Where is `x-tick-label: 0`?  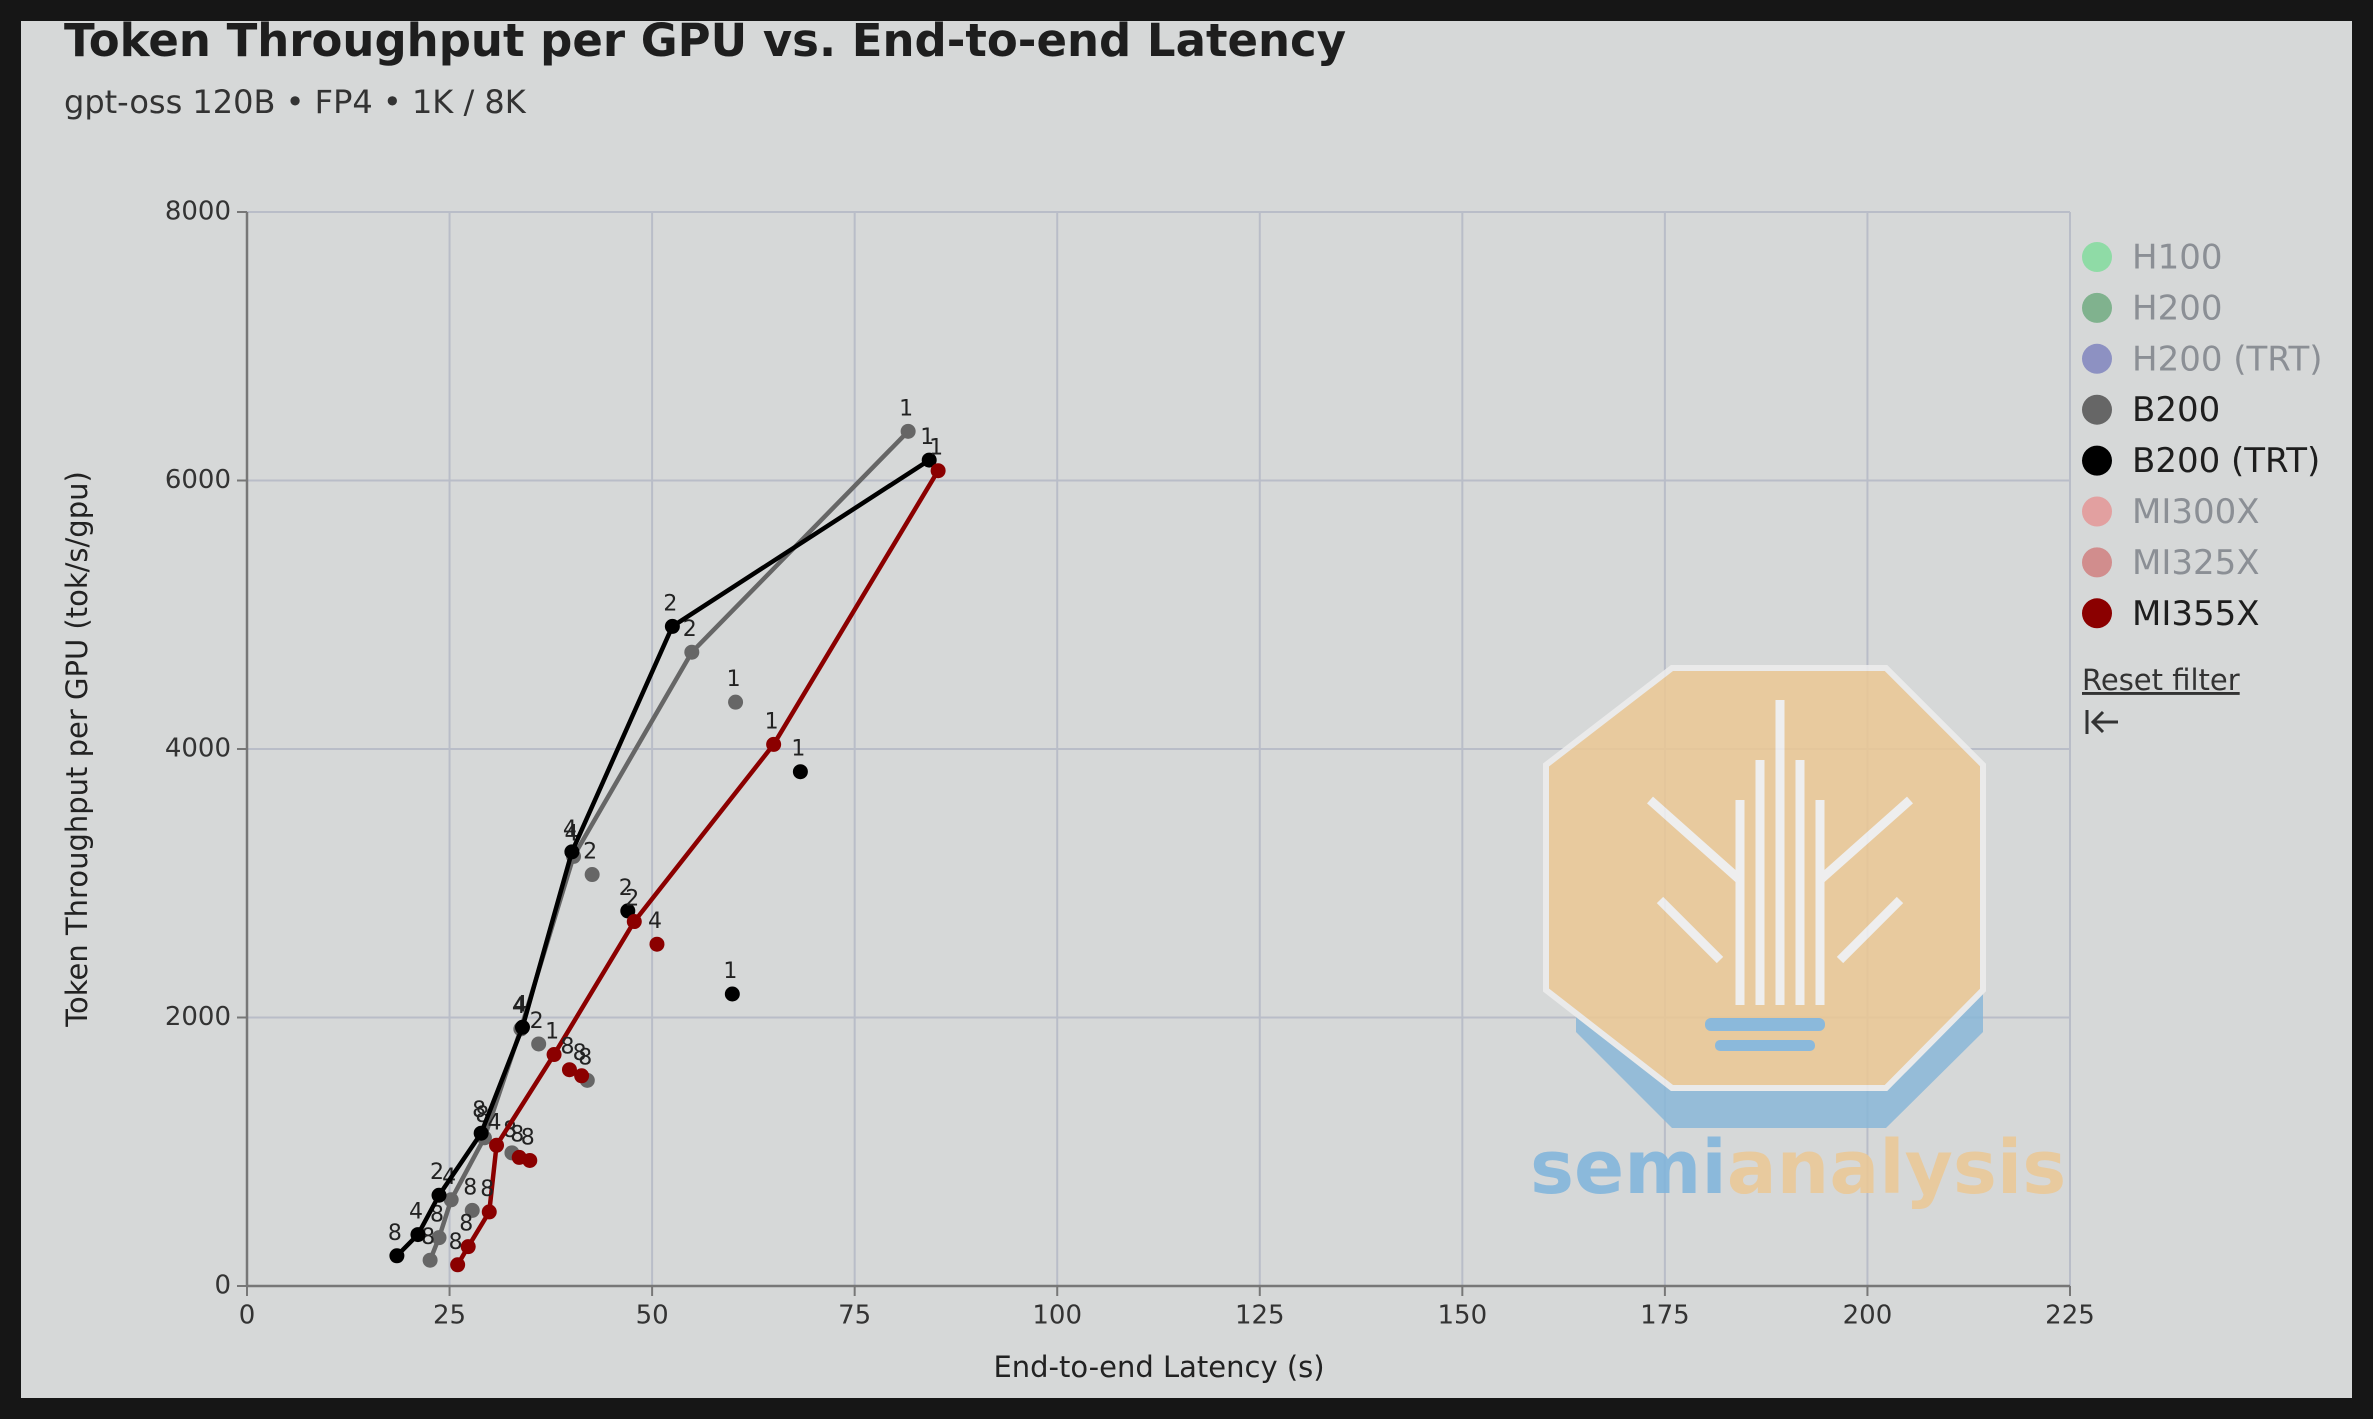
x-tick-label: 0 is located at coordinates (247, 1316).